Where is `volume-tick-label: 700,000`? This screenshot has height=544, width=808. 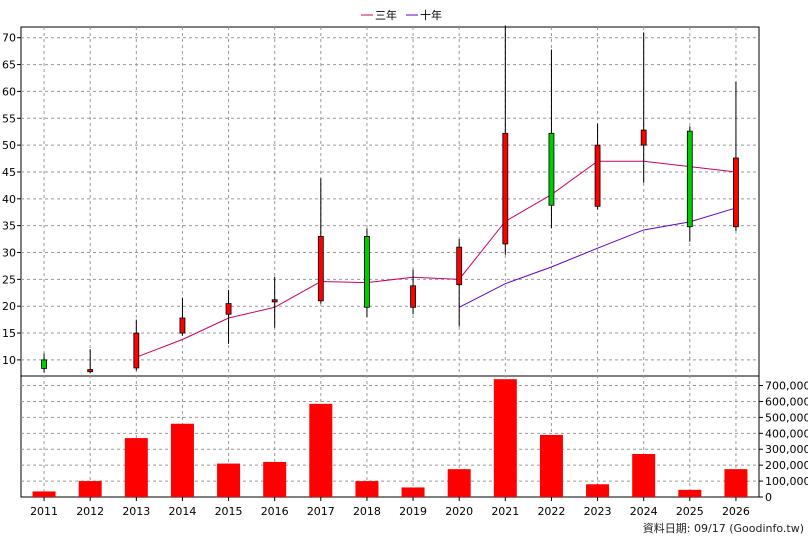 volume-tick-label: 700,000 is located at coordinates (786, 386).